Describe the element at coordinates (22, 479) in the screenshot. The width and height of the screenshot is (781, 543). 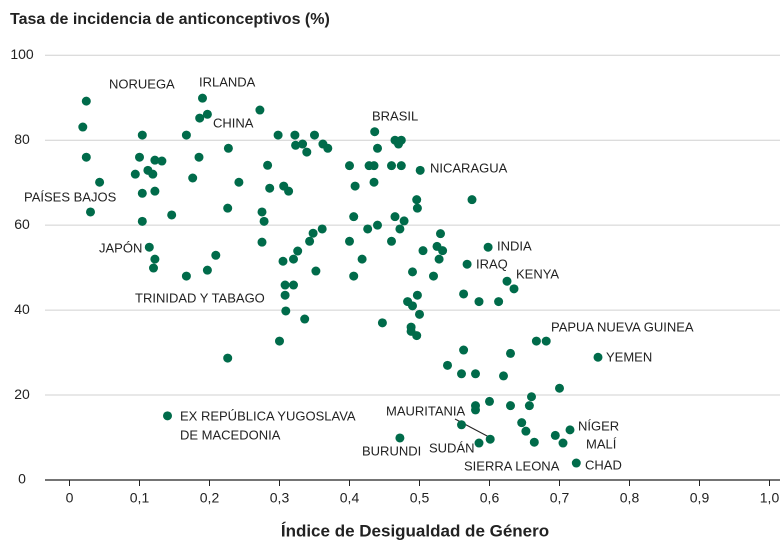
I see `y-tick-label: 0` at that location.